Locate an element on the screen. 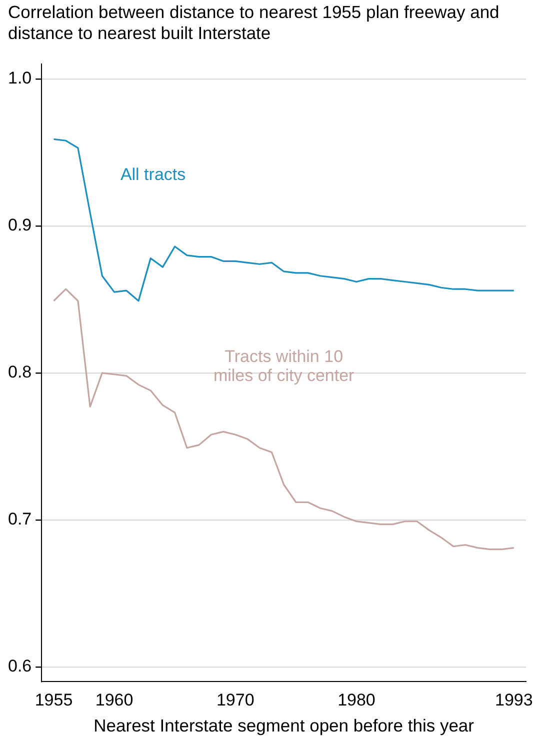 This screenshot has height=745, width=540. x-axis-title: Nearest Interstate segment open before this year is located at coordinates (284, 725).